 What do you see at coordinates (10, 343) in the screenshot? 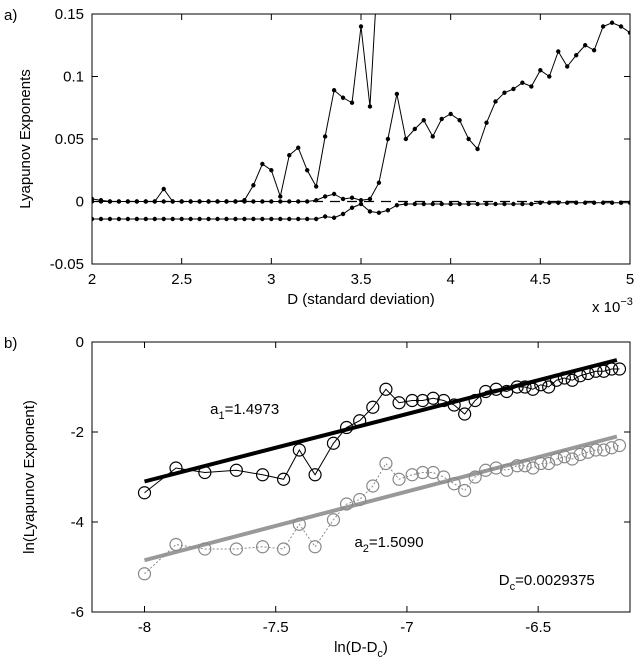
I see `panel-label: b)` at bounding box center [10, 343].